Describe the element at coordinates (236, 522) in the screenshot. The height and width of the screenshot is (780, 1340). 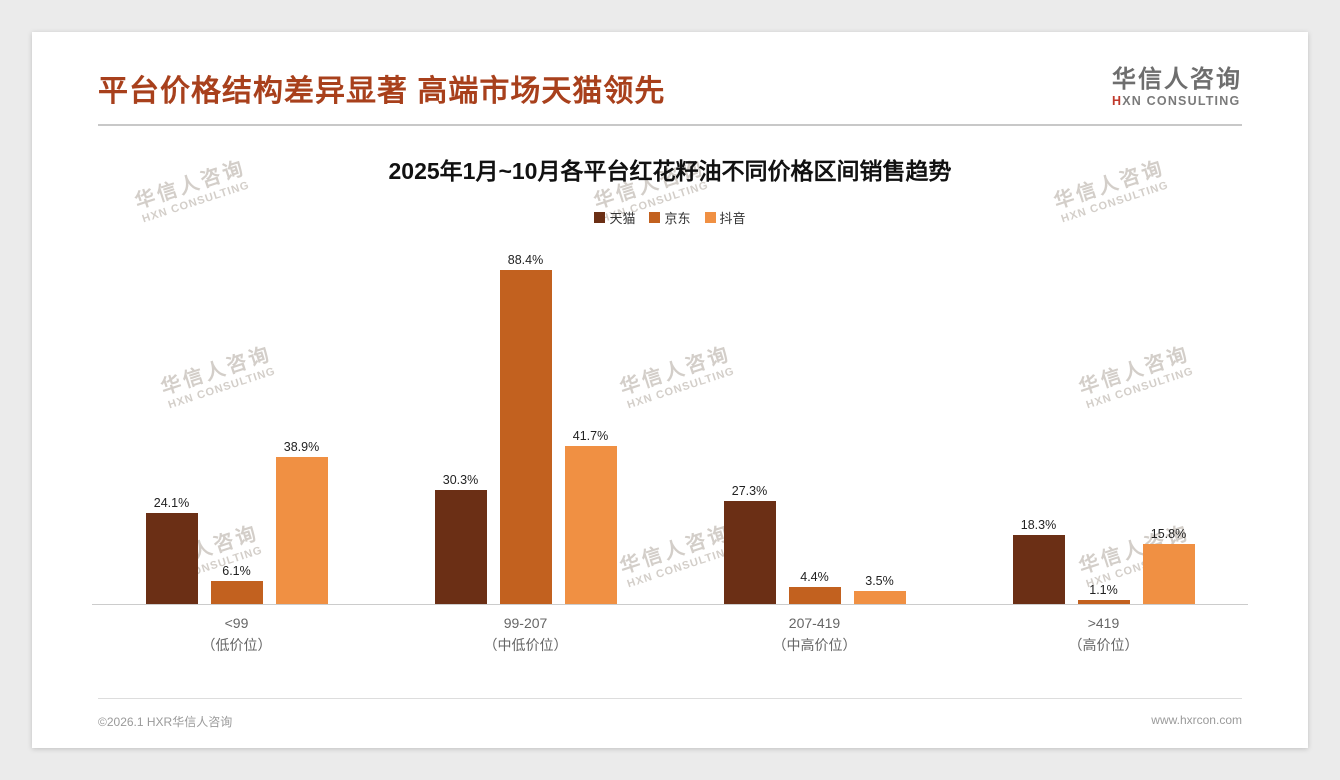
I see `bar-group: 24.1% 6.1% 38.9%` at that location.